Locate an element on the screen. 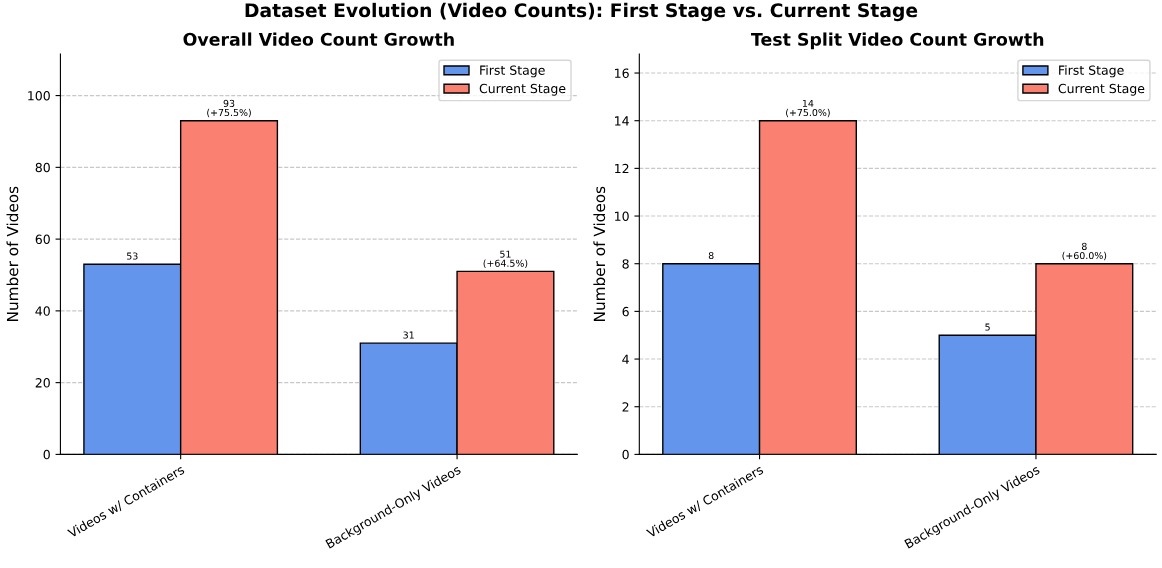  y-tick-label: 4 is located at coordinates (625, 359).